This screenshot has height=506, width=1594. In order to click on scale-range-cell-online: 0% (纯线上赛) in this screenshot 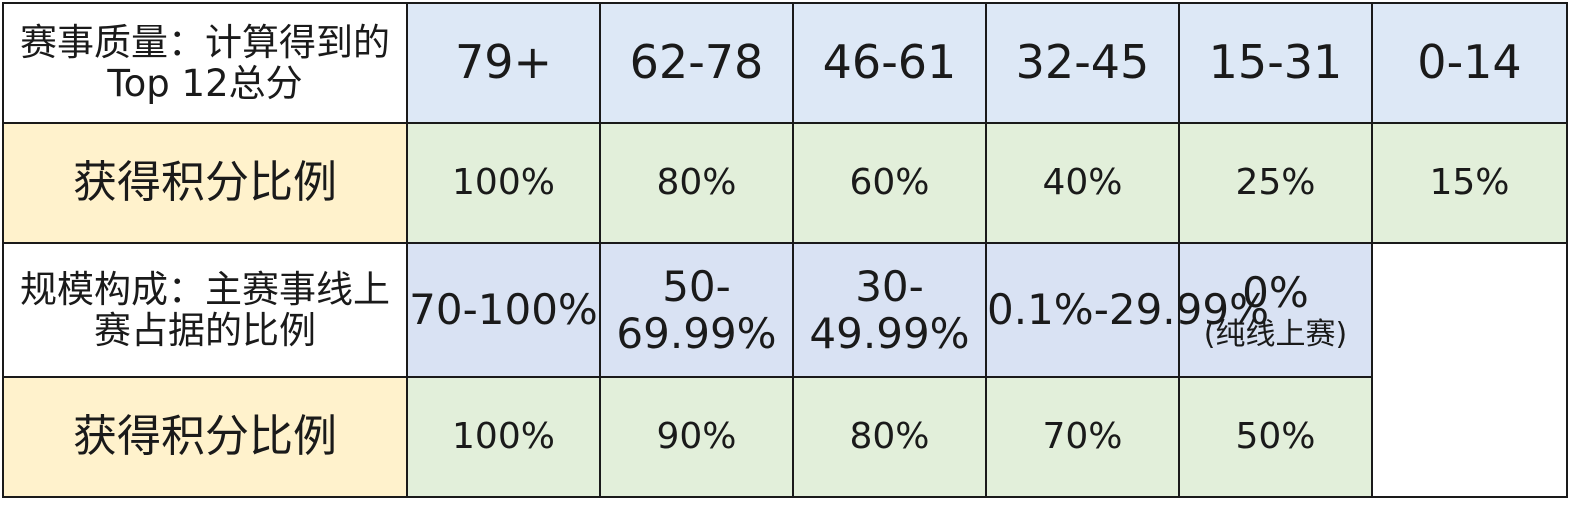, I will do `click(1275, 310)`.